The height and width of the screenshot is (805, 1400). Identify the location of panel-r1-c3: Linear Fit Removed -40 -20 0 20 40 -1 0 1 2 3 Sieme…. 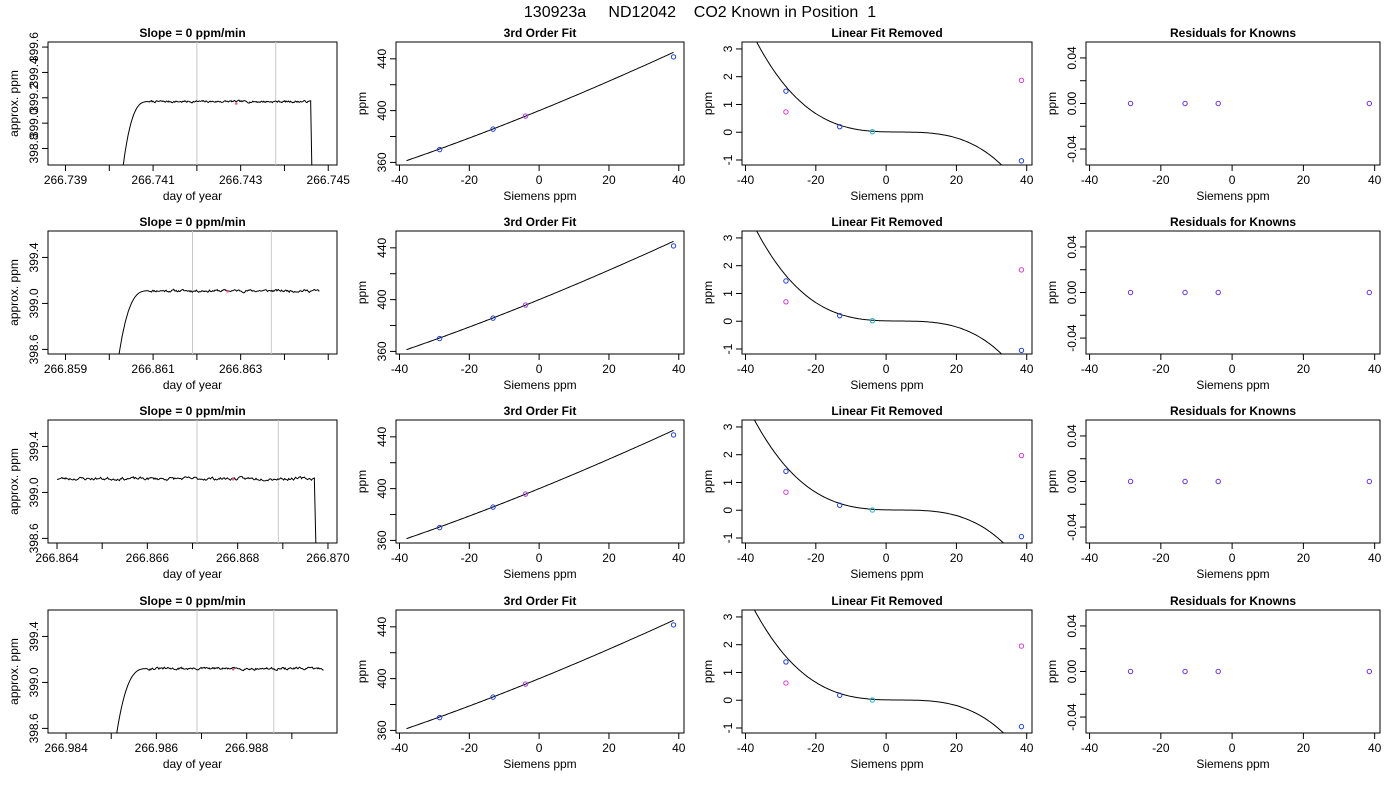
(867, 114).